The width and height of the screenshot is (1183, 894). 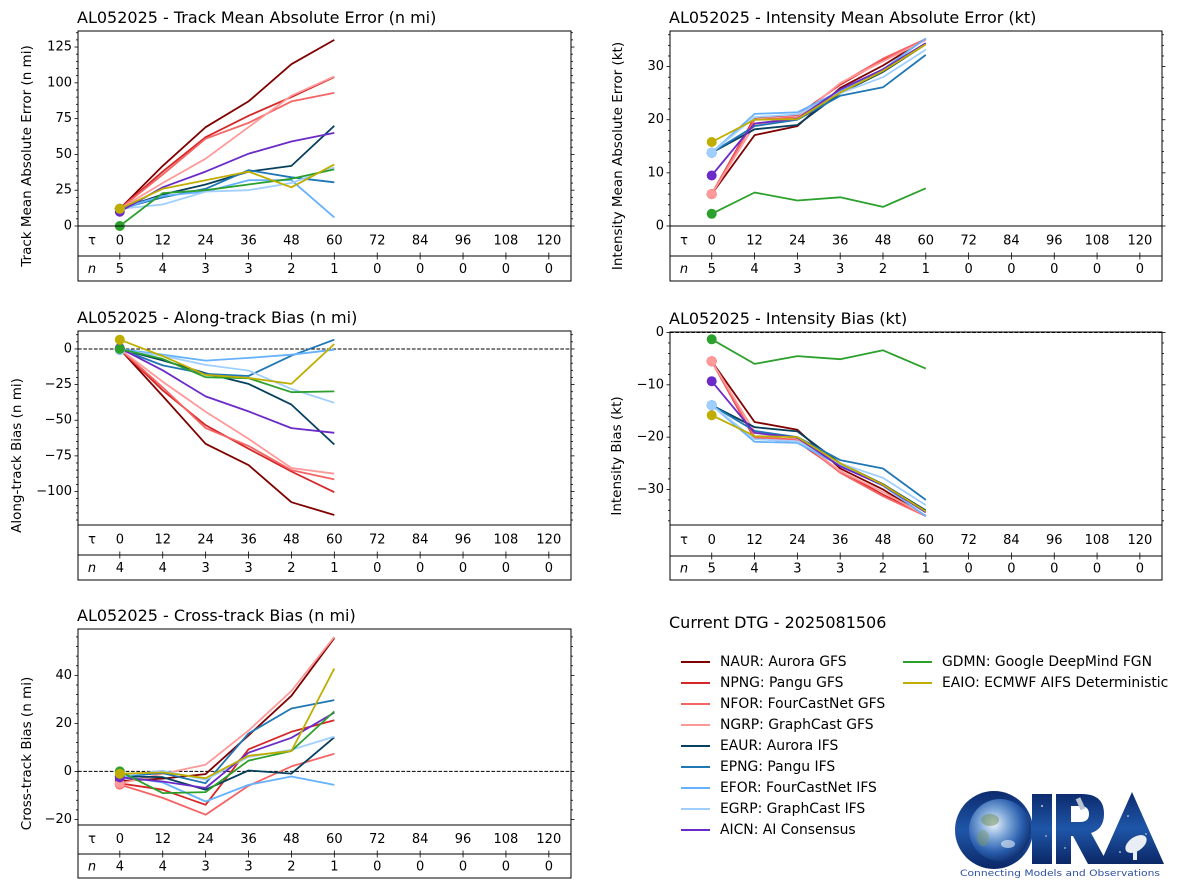 What do you see at coordinates (1060, 874) in the screenshot?
I see `logo-tagline: Connecting Models and Observations` at bounding box center [1060, 874].